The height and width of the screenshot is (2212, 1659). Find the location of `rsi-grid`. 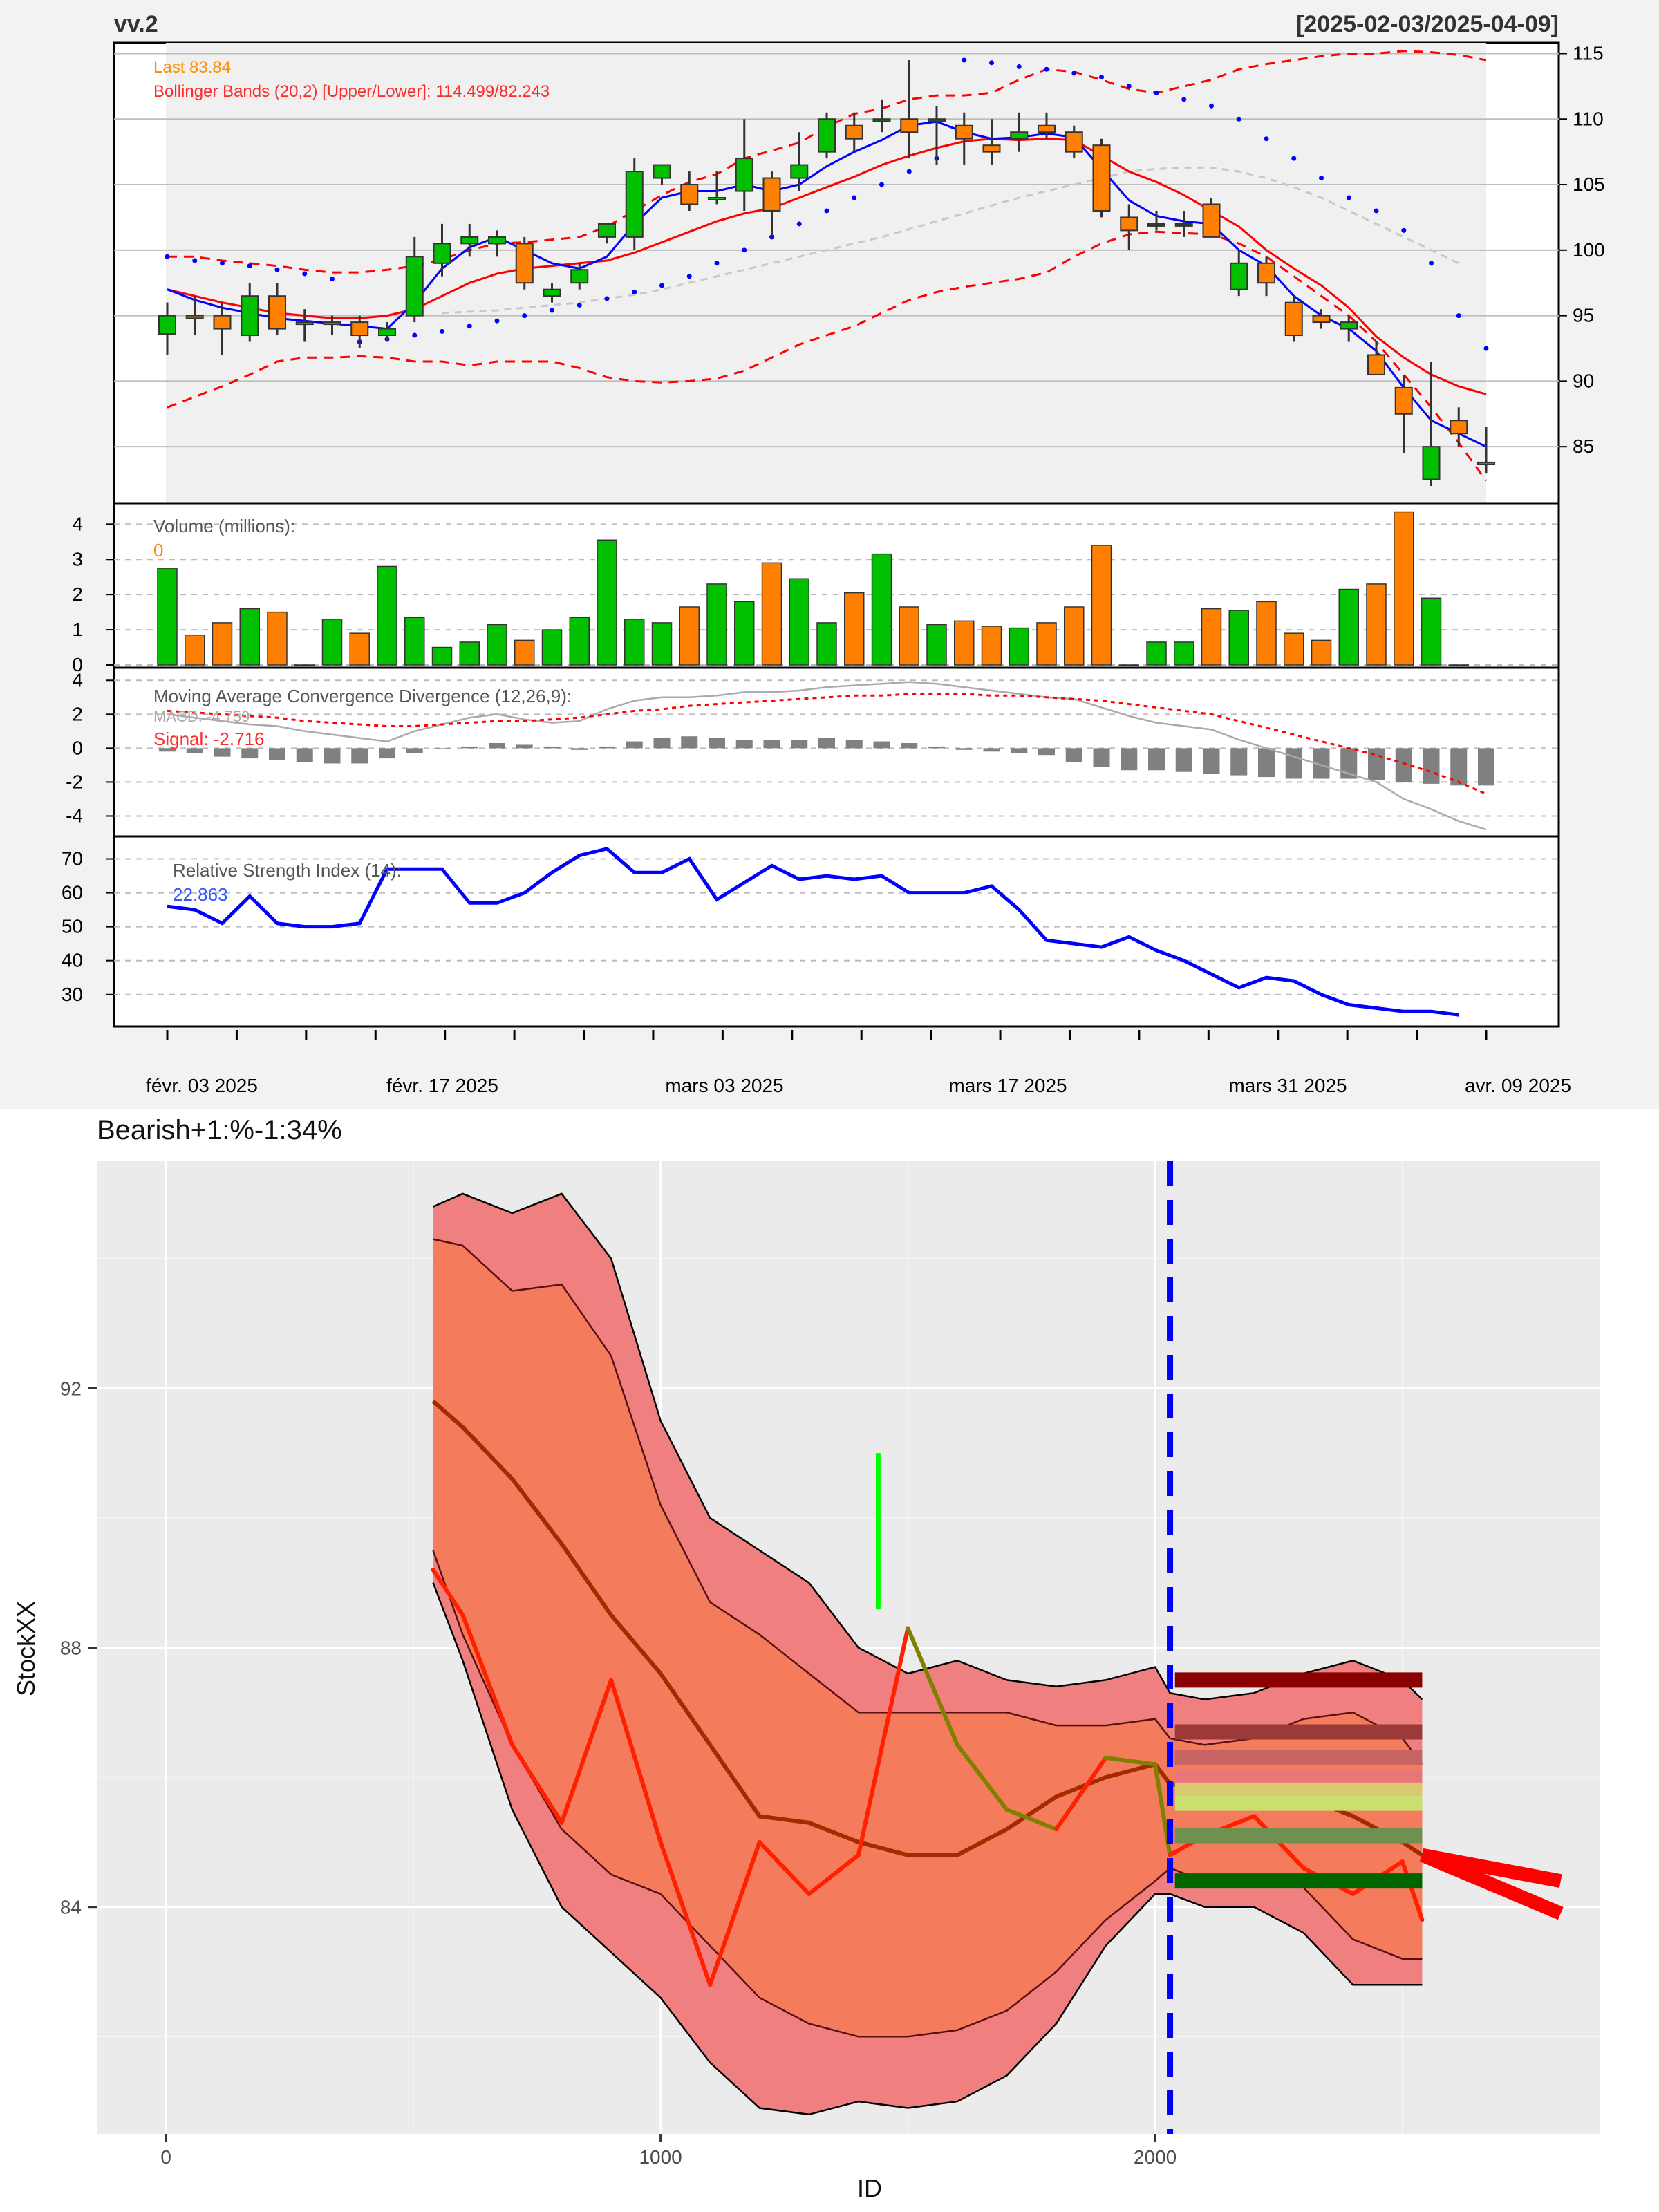

rsi-grid is located at coordinates (836, 927).